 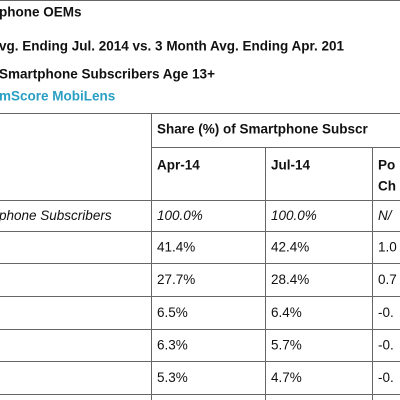 What do you see at coordinates (387, 247) in the screenshot?
I see `cell: 1.0` at bounding box center [387, 247].